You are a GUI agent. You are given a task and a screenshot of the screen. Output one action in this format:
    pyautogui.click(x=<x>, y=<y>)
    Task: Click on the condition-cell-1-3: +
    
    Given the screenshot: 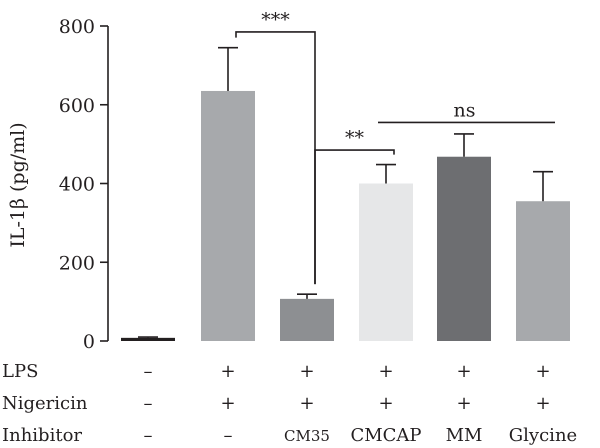 What is the action you would take?
    pyautogui.click(x=385, y=403)
    